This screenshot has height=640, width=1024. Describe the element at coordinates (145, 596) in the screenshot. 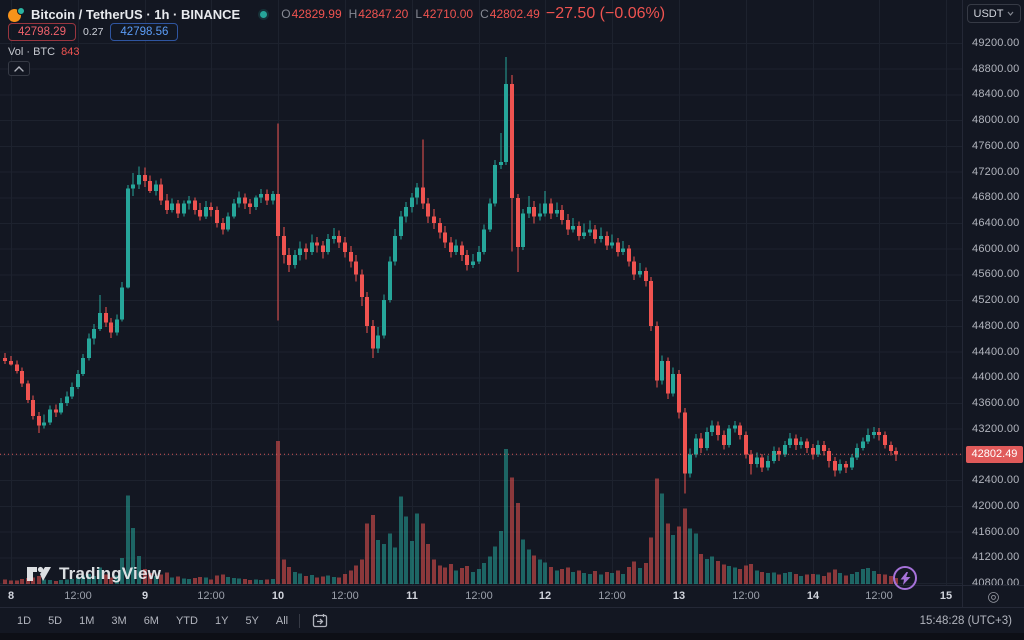

I see `time-tick-label: 9` at that location.